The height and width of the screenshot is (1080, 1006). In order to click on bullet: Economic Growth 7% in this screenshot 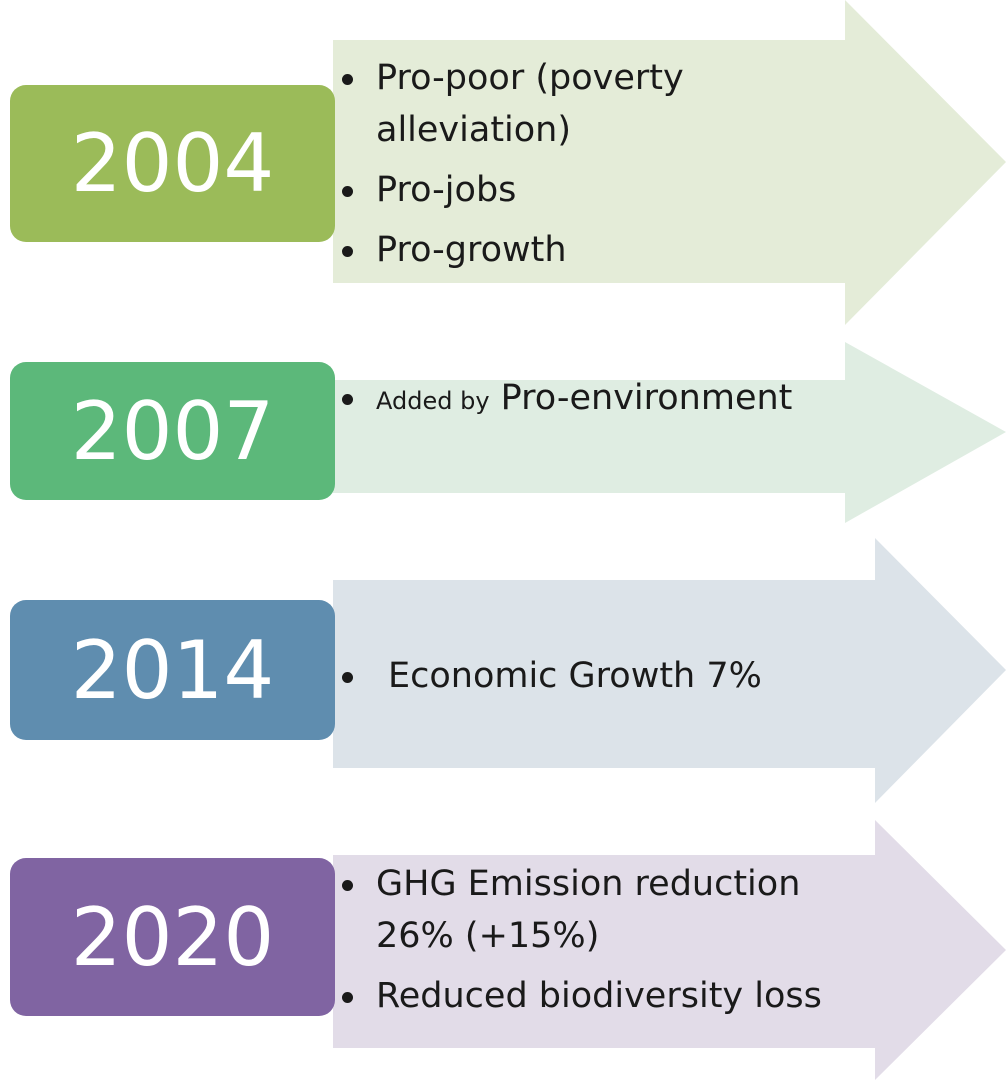, I will do `click(548, 676)`.